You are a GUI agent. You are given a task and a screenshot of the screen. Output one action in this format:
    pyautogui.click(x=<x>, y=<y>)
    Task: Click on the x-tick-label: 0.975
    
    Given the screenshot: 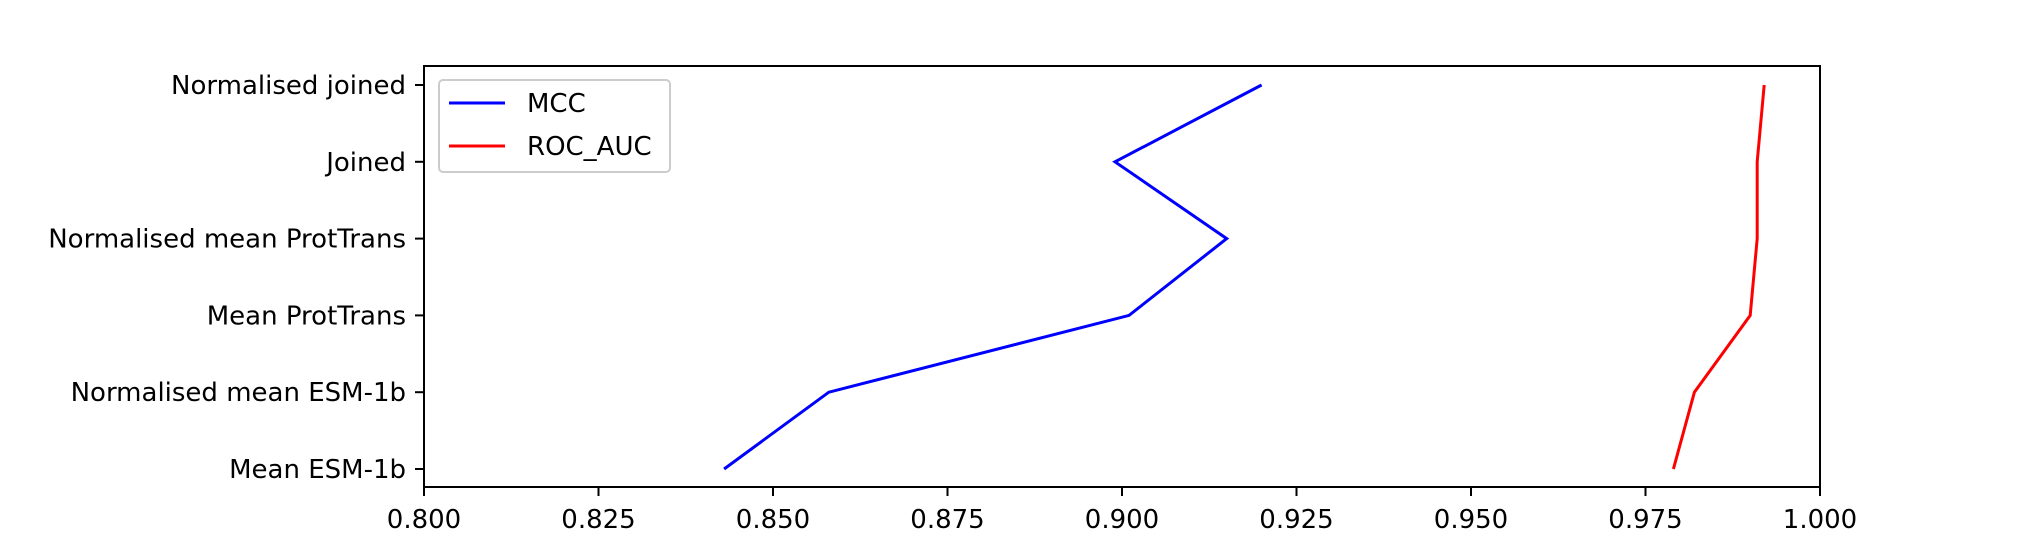 What is the action you would take?
    pyautogui.click(x=1645, y=520)
    